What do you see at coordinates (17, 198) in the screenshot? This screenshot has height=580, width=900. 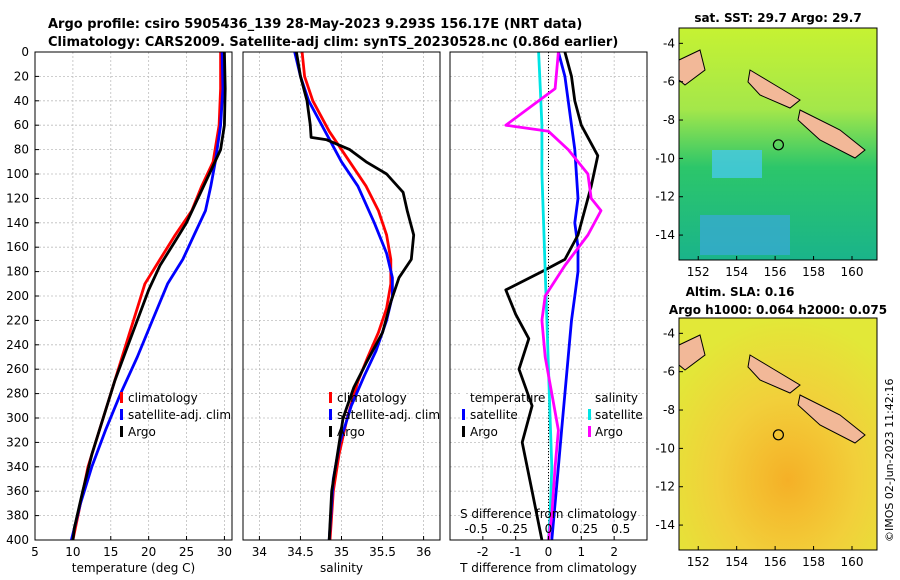 I see `y-tick-label: 120` at bounding box center [17, 198].